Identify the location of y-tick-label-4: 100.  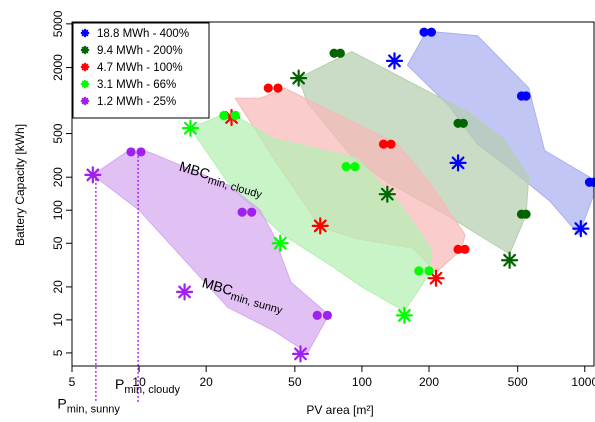
(58, 210).